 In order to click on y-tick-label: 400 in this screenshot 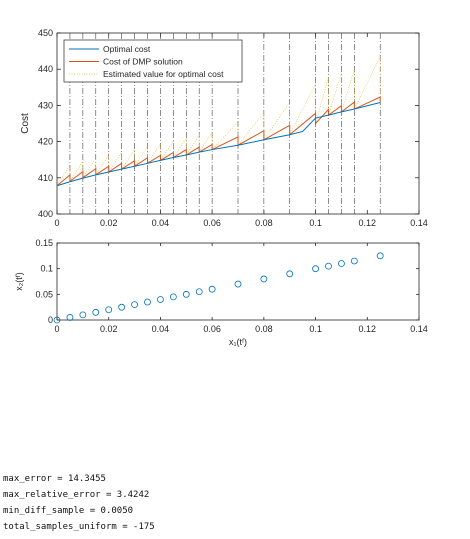, I will do `click(45, 214)`.